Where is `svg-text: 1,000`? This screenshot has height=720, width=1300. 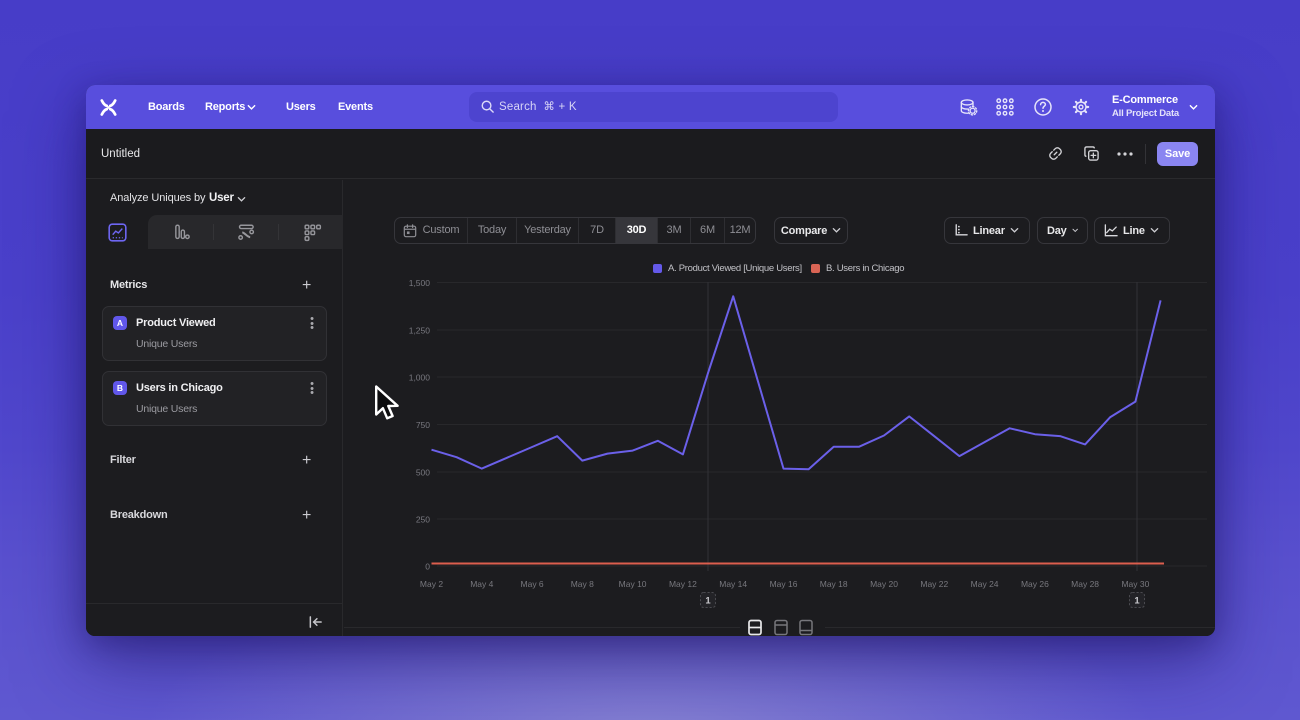 svg-text: 1,000 is located at coordinates (420, 378).